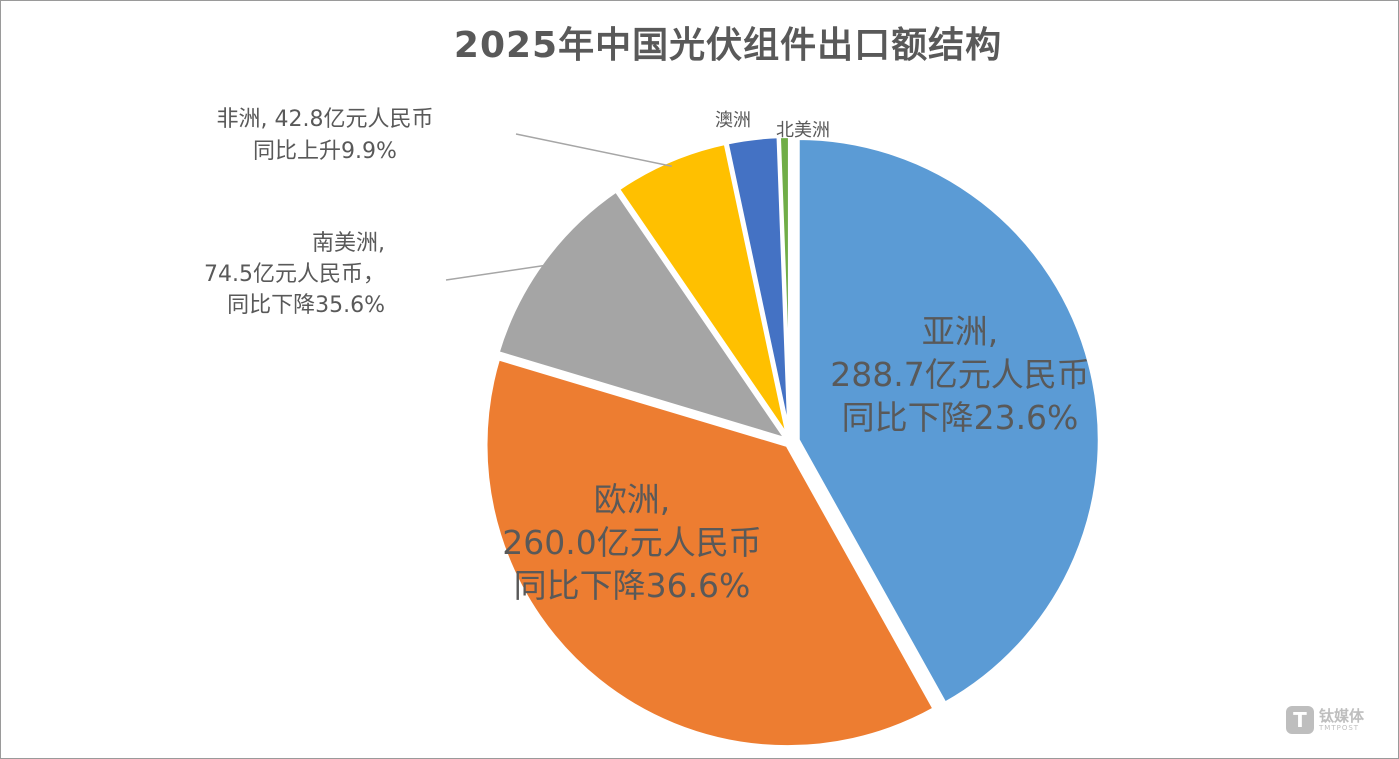  What do you see at coordinates (960, 374) in the screenshot?
I see `slice-label-asia: 亚洲, 288.7亿元人民币 同比下降23.6%` at bounding box center [960, 374].